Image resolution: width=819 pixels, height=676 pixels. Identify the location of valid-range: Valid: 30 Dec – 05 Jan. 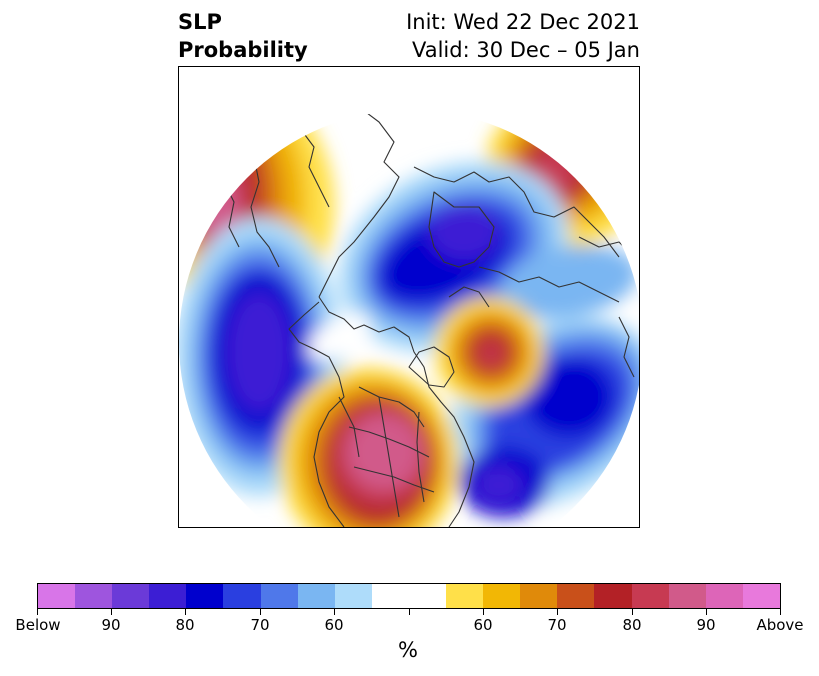
(525, 50).